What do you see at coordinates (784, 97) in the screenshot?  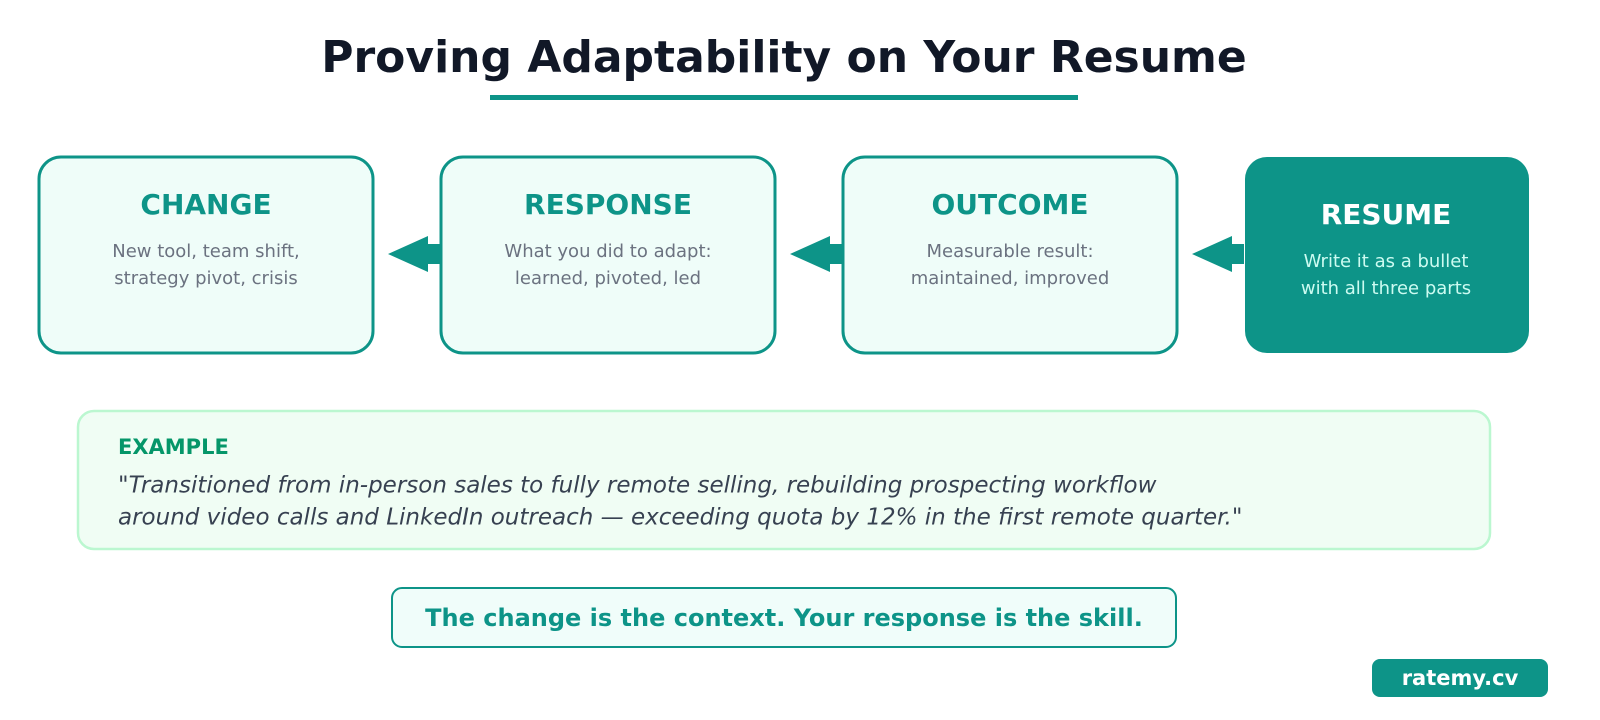 I see `title-underline` at bounding box center [784, 97].